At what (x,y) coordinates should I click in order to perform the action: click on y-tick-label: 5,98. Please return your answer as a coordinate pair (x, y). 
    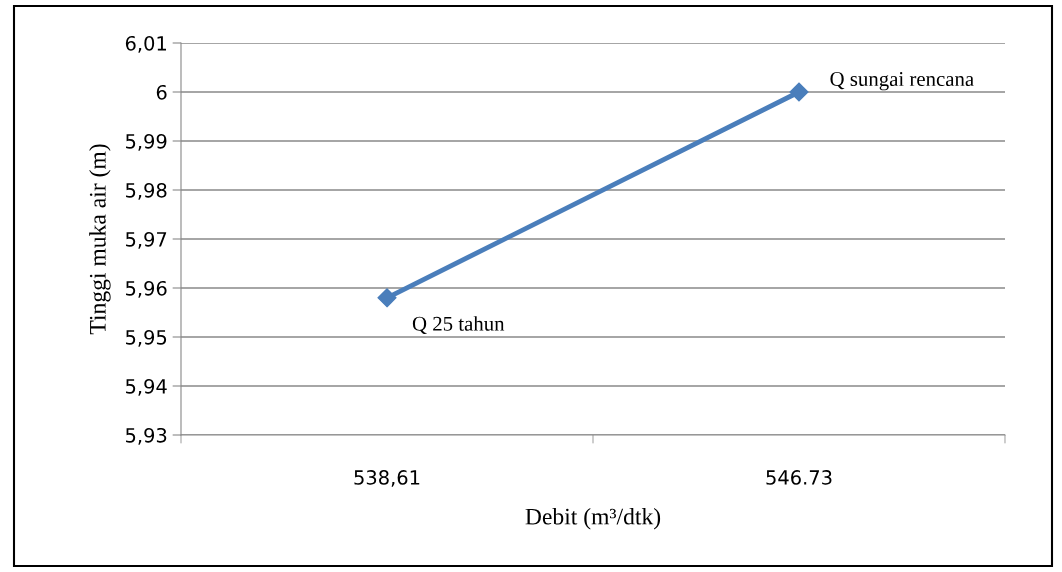
    Looking at the image, I should click on (146, 191).